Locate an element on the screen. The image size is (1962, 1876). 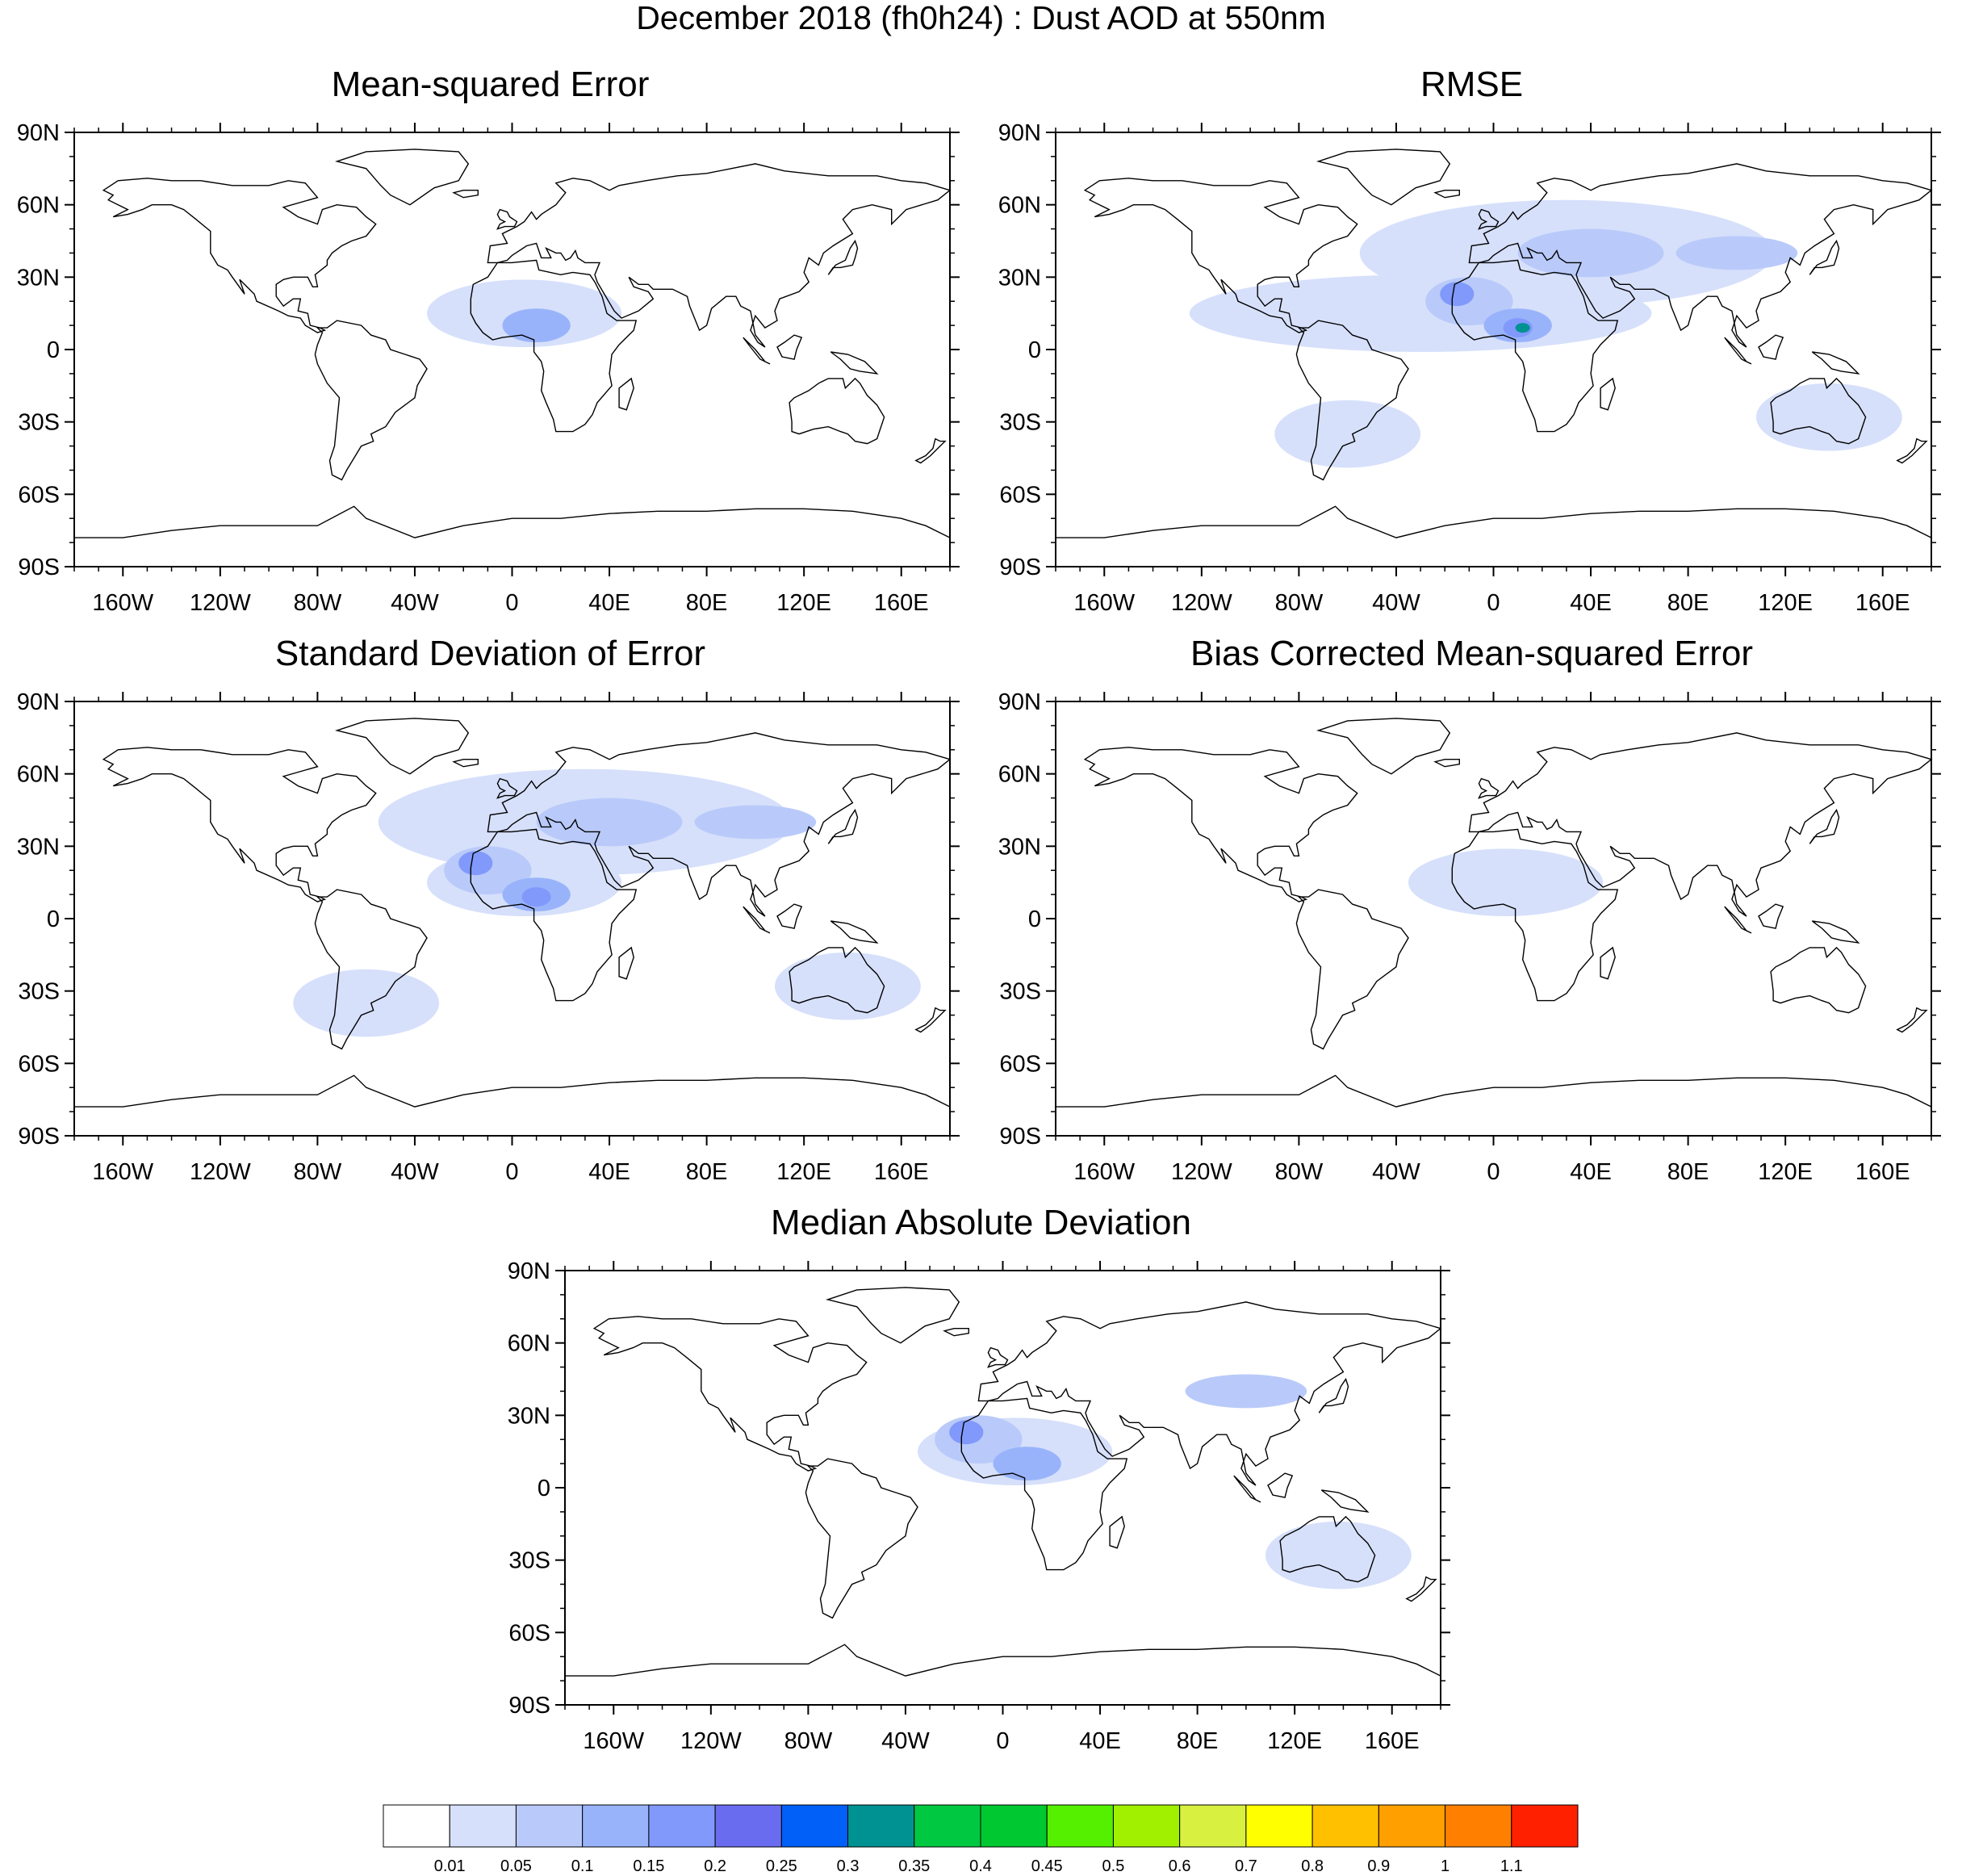
panel-title: RMSE is located at coordinates (1472, 85).